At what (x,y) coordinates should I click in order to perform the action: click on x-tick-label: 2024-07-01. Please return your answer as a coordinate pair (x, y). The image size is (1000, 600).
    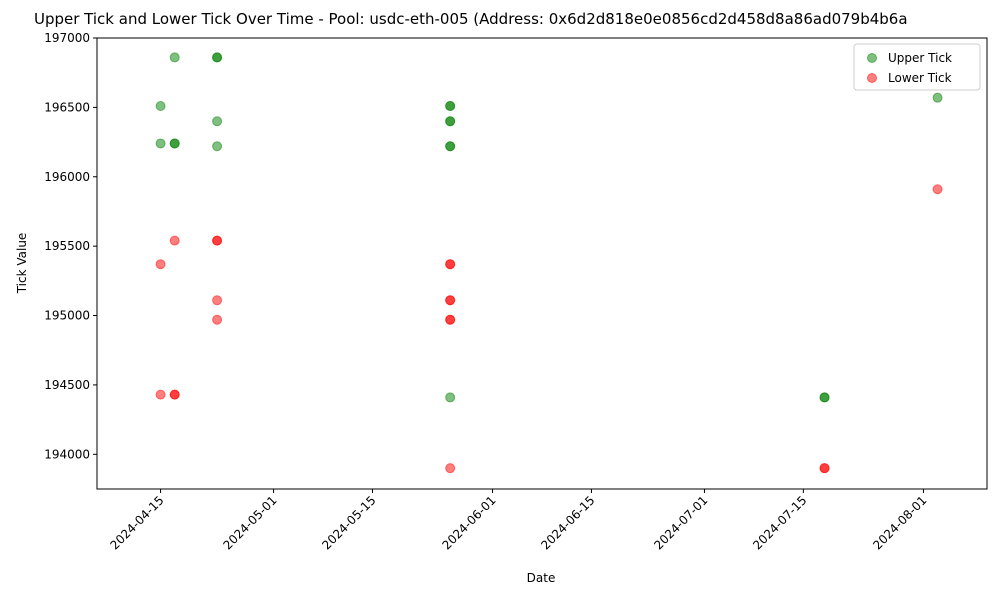
    Looking at the image, I should click on (680, 522).